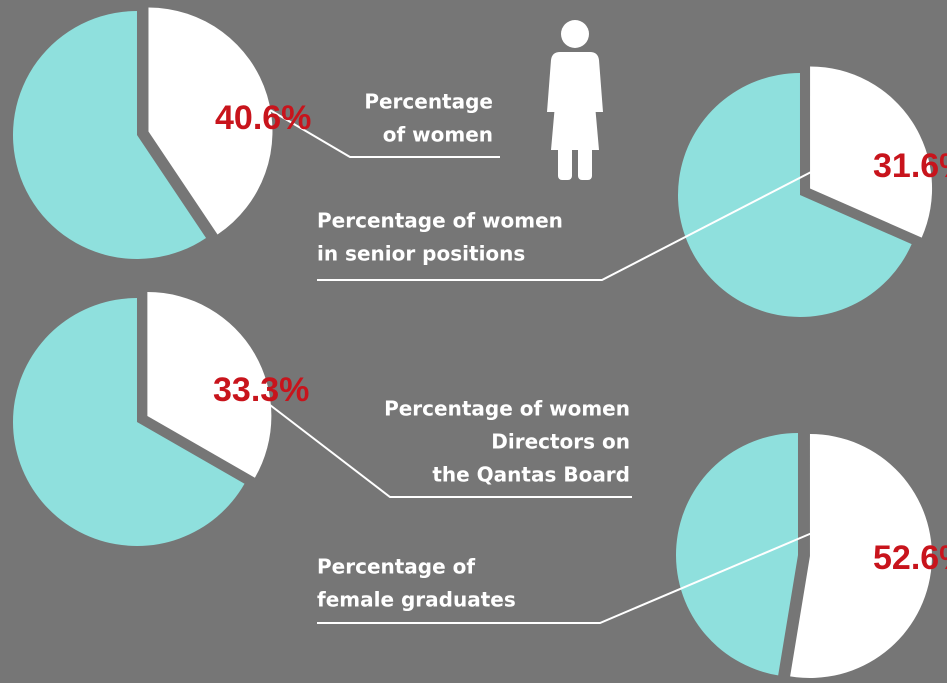 This screenshot has height=683, width=947. I want to click on value-label: 40.6%, so click(263, 118).